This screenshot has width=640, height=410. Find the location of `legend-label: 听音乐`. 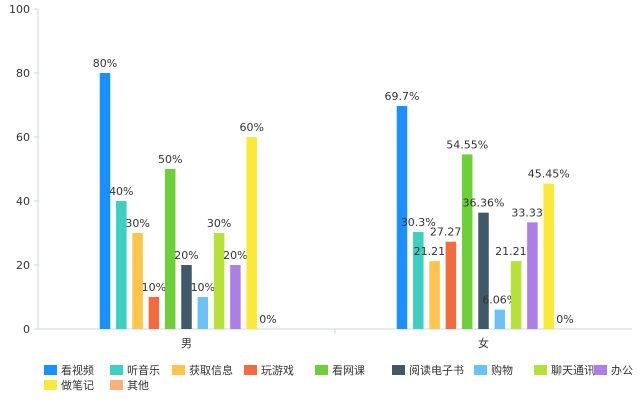

legend-label: 听音乐 is located at coordinates (143, 370).